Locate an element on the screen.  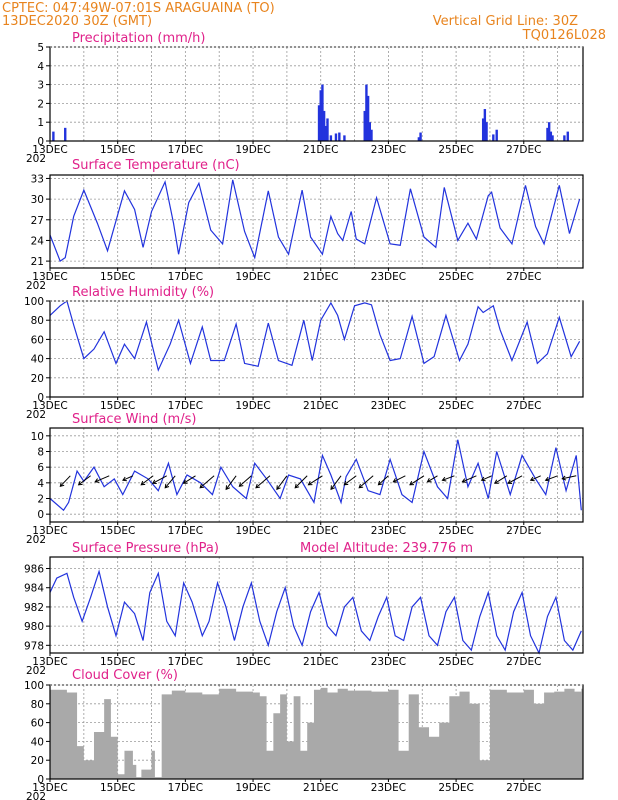
y-tick-label: 10 is located at coordinates (37, 437).